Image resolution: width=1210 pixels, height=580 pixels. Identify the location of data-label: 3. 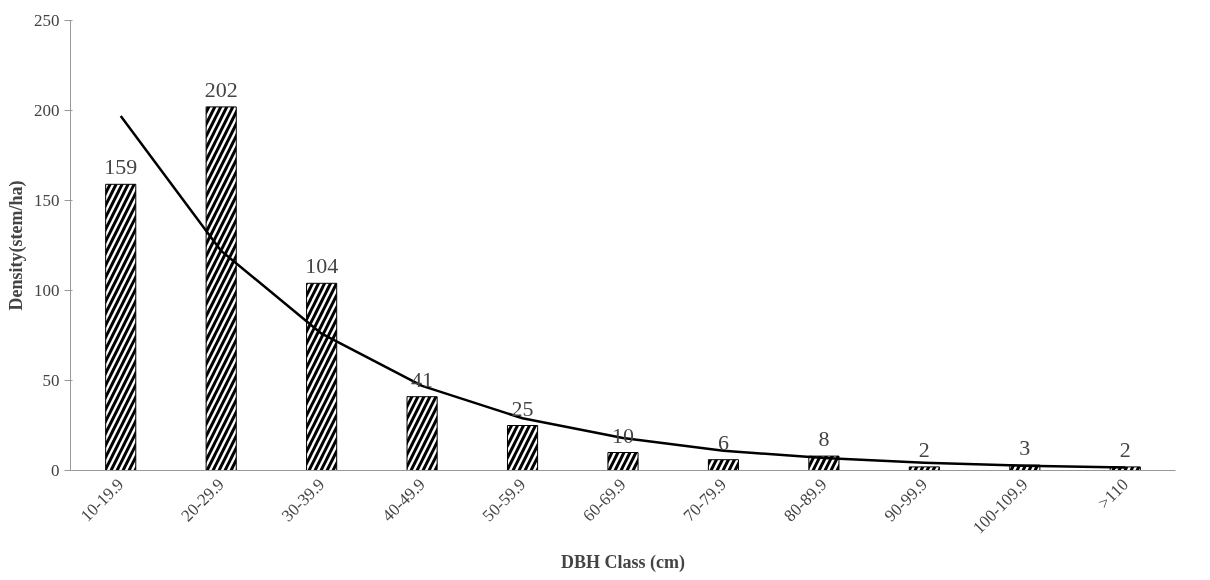
(1025, 448).